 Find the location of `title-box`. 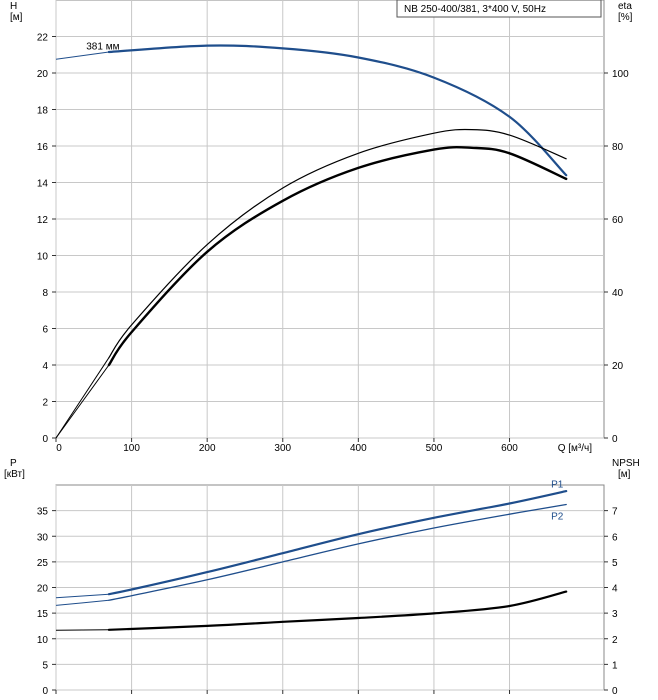

title-box is located at coordinates (499, 9).